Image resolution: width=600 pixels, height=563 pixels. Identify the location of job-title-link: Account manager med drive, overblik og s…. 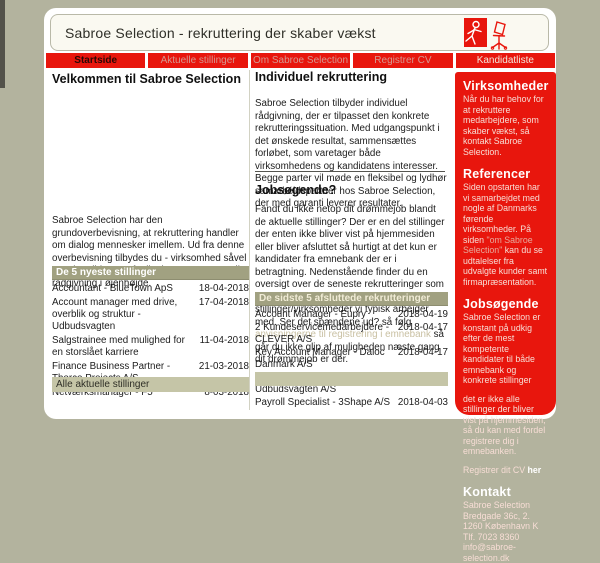
(115, 314).